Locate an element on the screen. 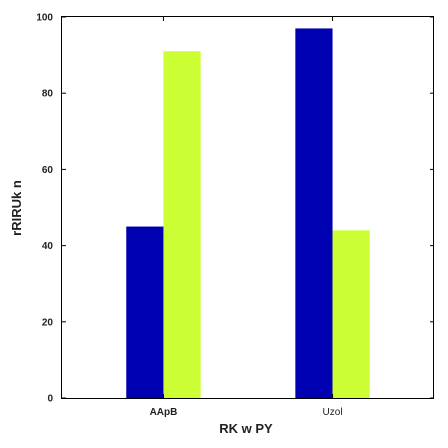 The height and width of the screenshot is (448, 448). x-axis-label: RK w PY is located at coordinates (246, 428).